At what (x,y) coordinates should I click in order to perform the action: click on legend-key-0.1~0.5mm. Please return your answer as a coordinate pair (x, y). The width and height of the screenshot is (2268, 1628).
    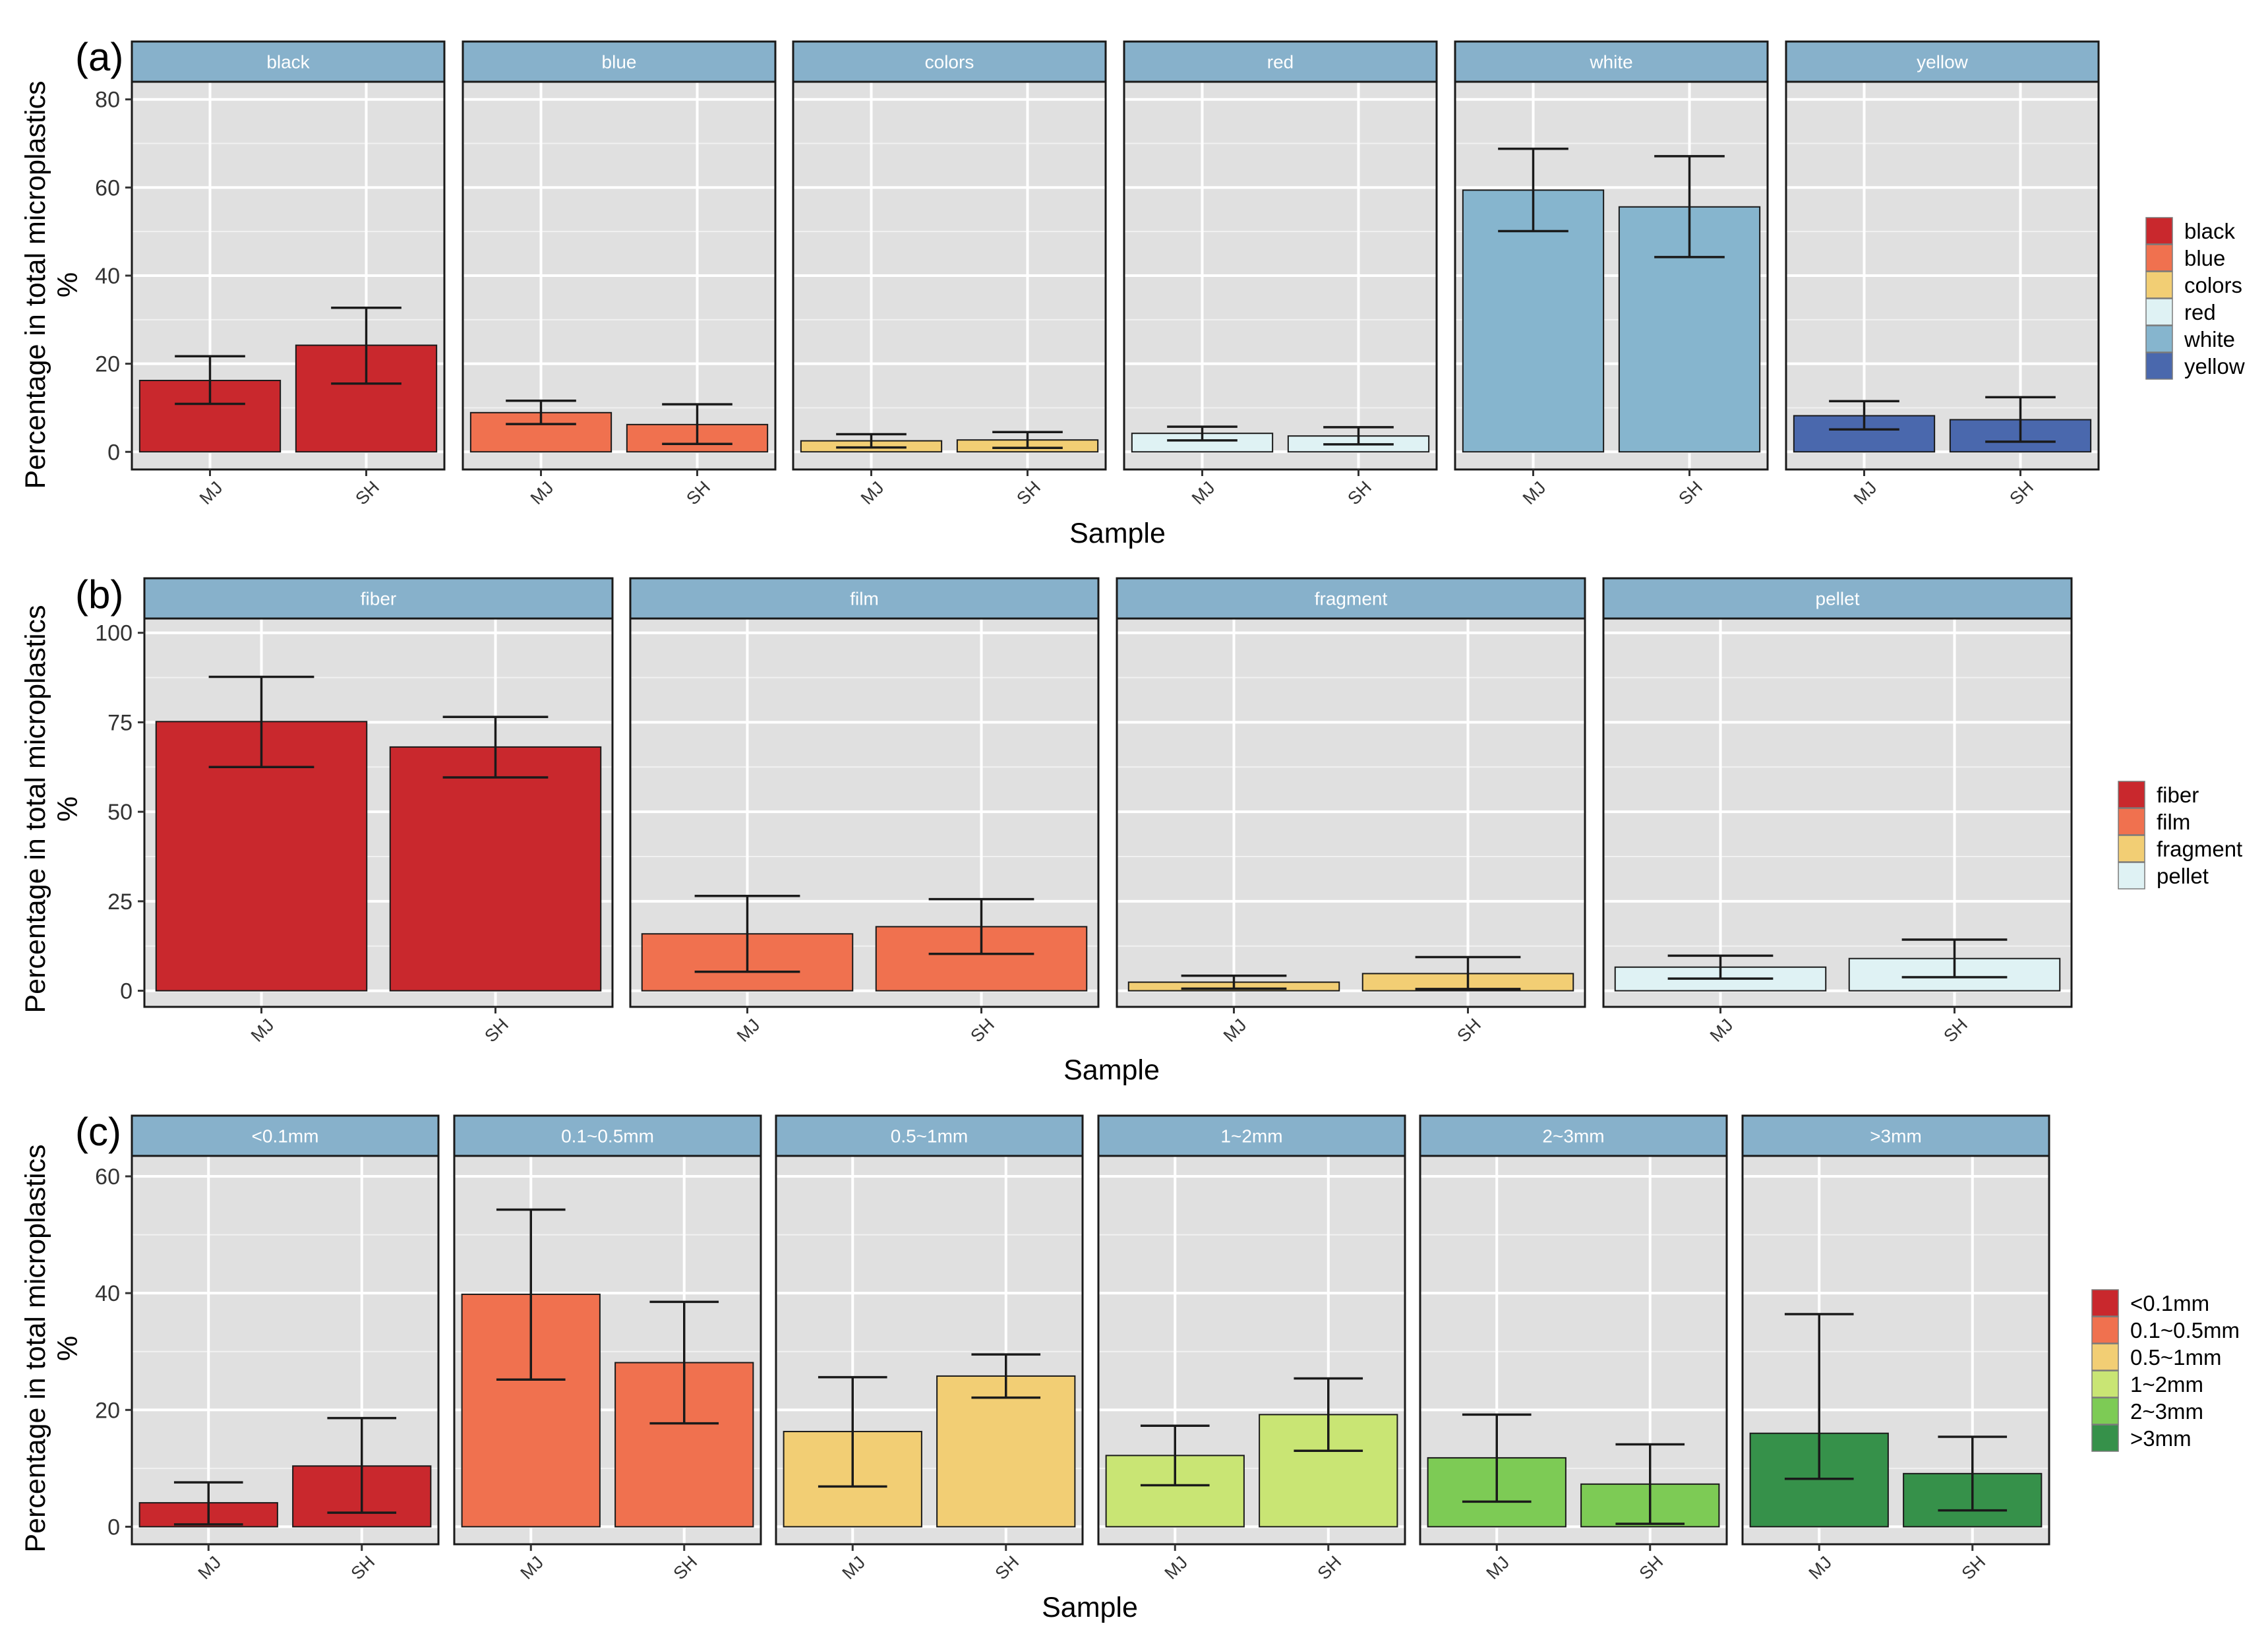
    Looking at the image, I should click on (2105, 1330).